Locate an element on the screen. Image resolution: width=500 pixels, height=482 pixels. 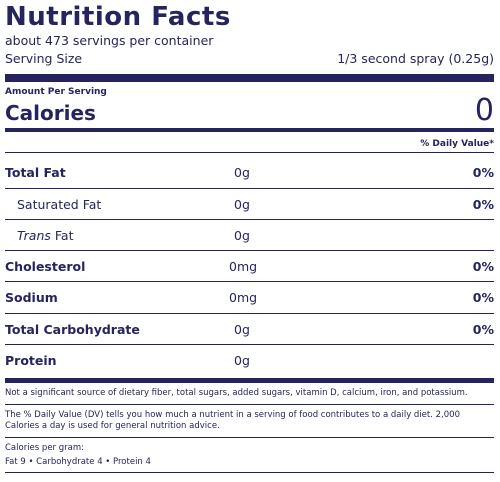
nutrient-name: Total Fat is located at coordinates (35, 172).